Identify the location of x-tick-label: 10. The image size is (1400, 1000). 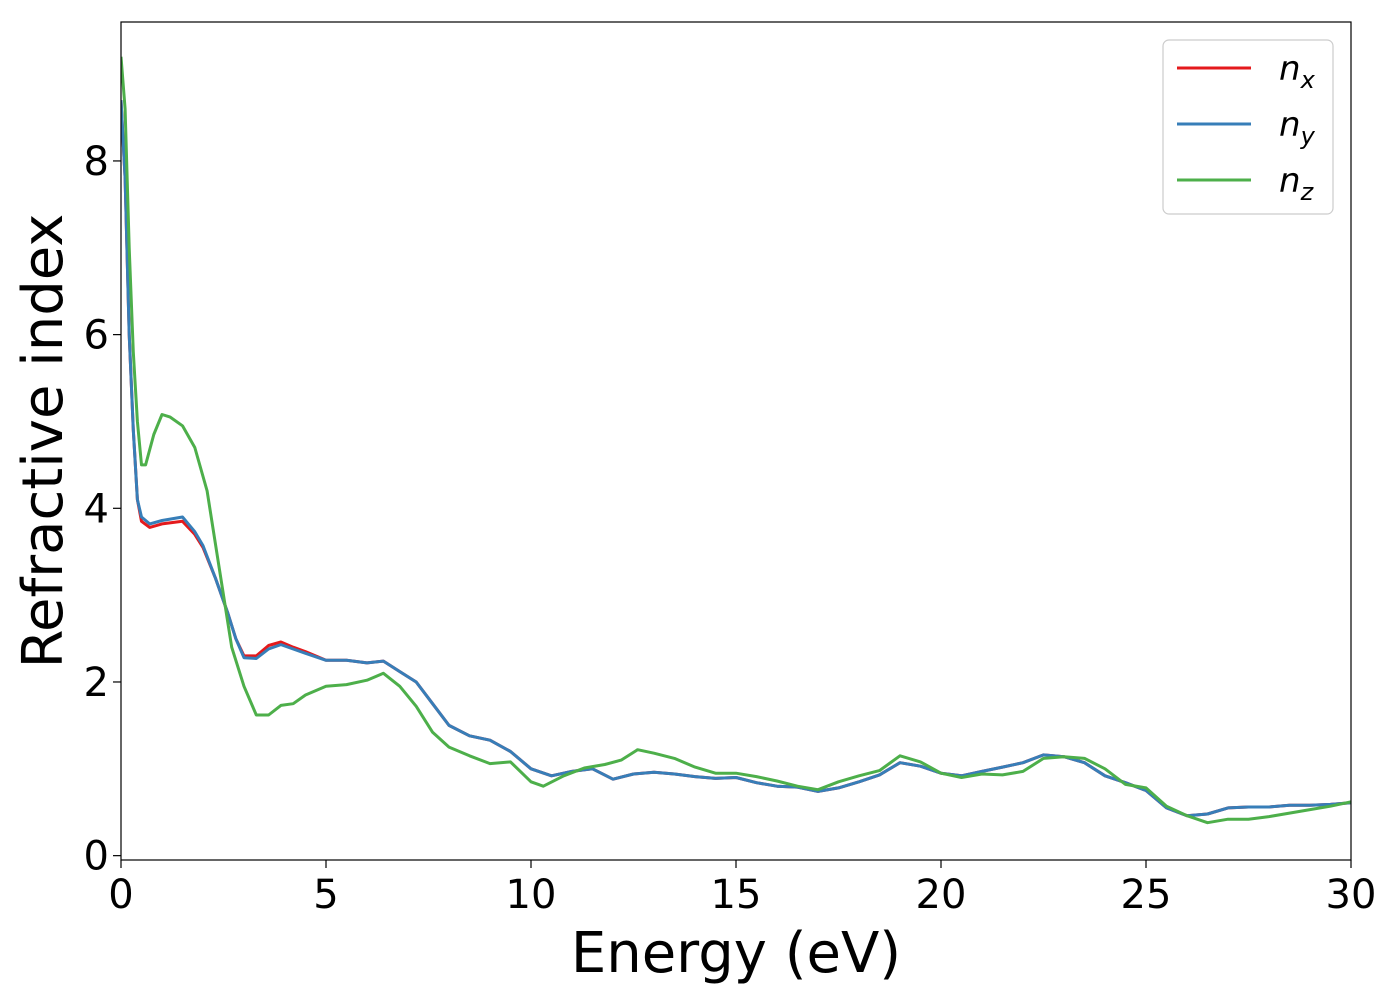
(531, 895).